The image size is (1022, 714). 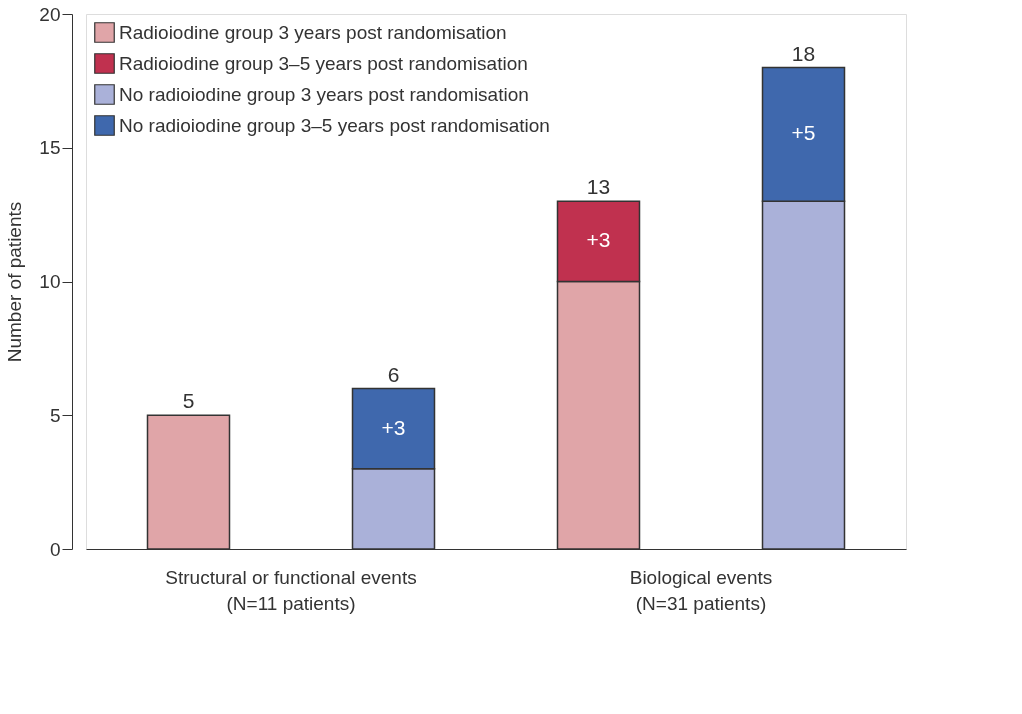 What do you see at coordinates (803, 53) in the screenshot?
I see `total-label: 18` at bounding box center [803, 53].